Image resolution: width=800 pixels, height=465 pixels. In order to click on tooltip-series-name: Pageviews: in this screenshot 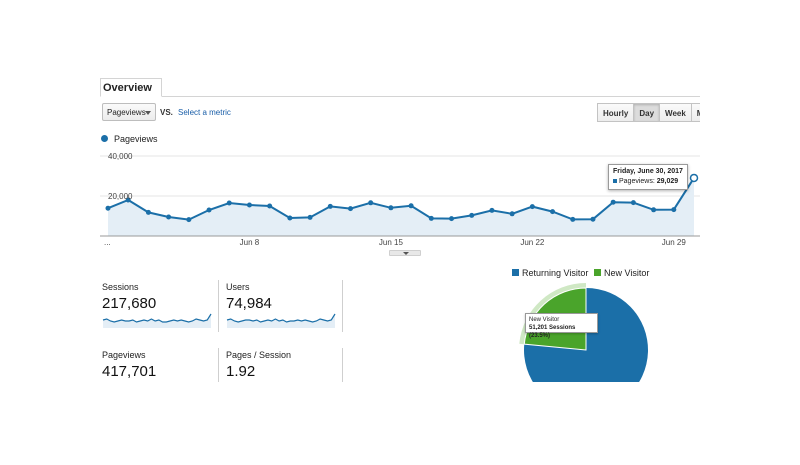, I will do `click(637, 181)`.